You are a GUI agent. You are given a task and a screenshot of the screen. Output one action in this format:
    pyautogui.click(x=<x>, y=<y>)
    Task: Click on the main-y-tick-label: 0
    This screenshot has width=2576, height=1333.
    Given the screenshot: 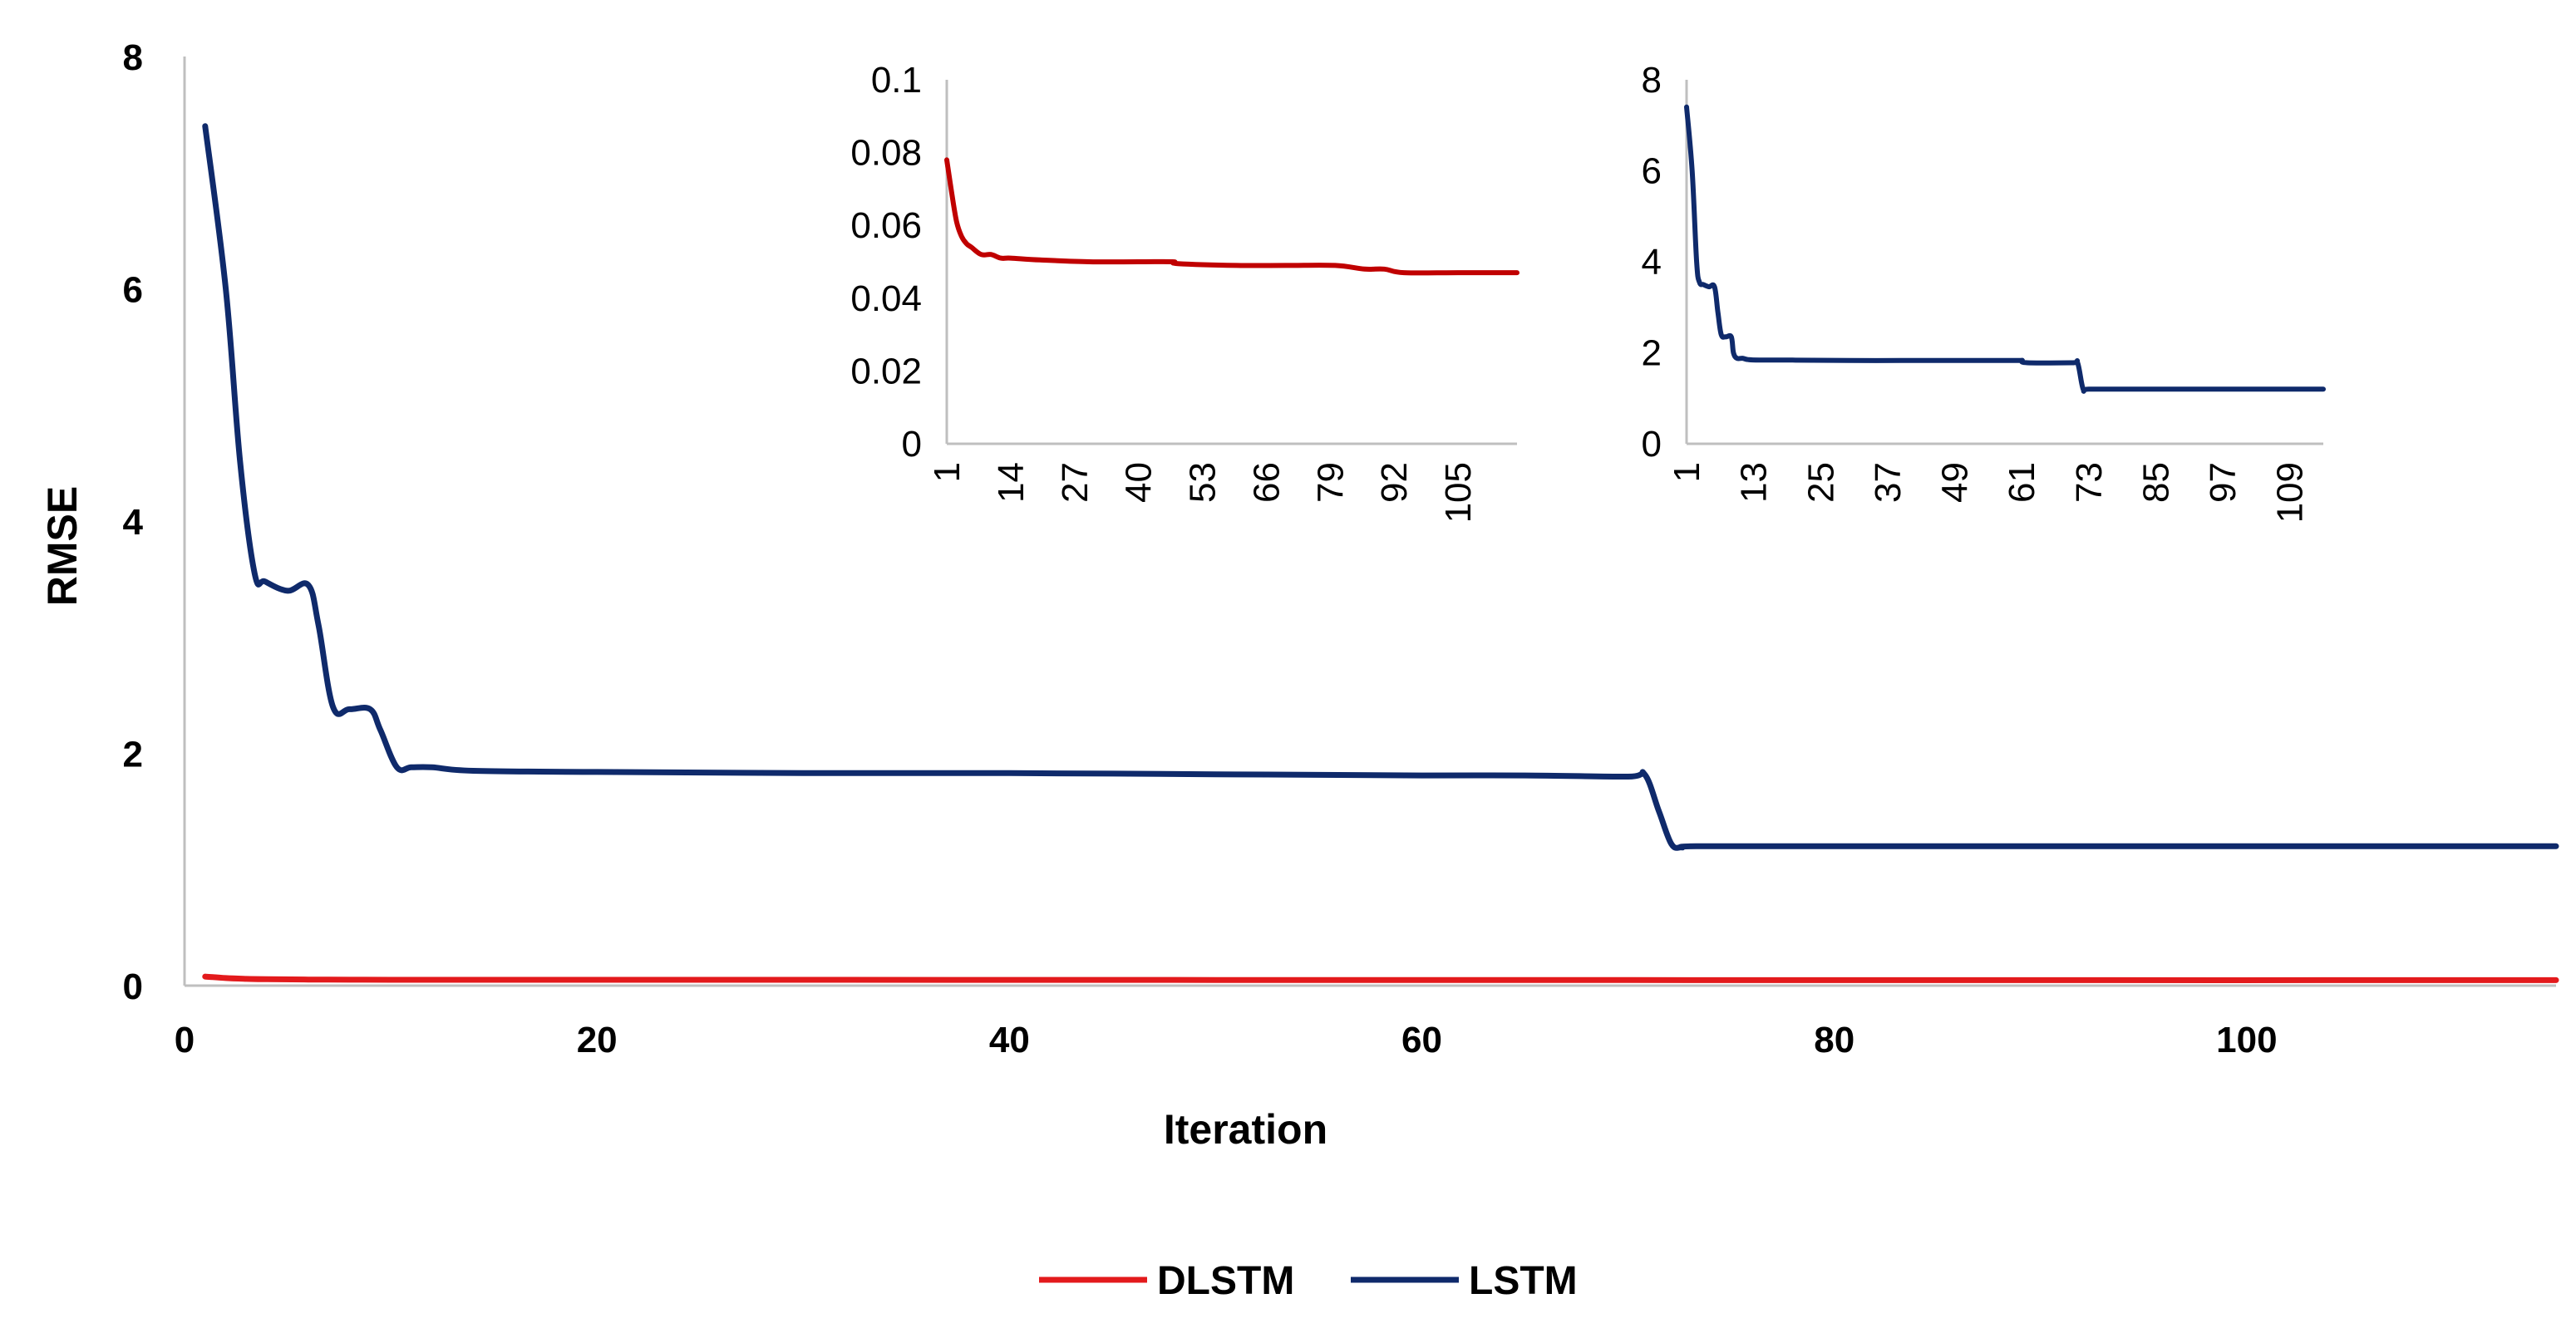 What is the action you would take?
    pyautogui.click(x=133, y=987)
    